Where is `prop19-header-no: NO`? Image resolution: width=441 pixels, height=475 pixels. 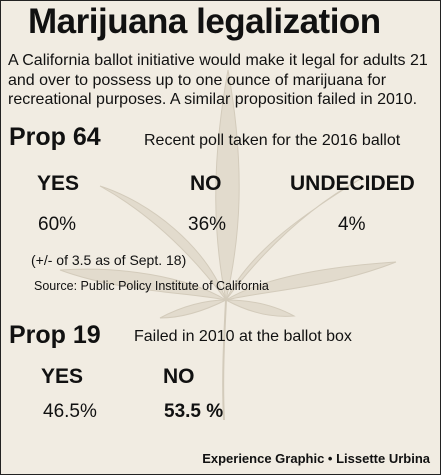 prop19-header-no: NO is located at coordinates (179, 376).